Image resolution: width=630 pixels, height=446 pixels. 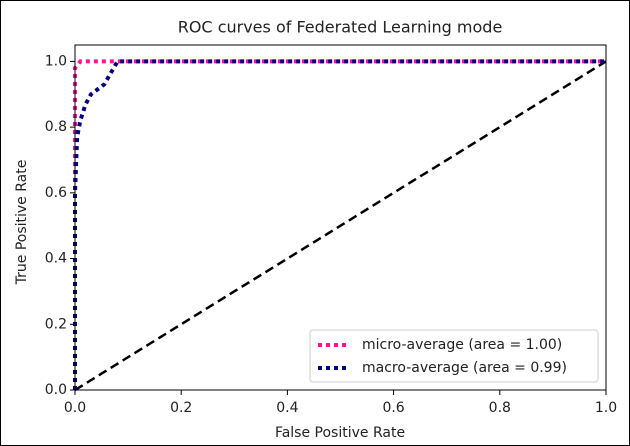 I want to click on y-tick-label: 0.0, so click(x=56, y=390).